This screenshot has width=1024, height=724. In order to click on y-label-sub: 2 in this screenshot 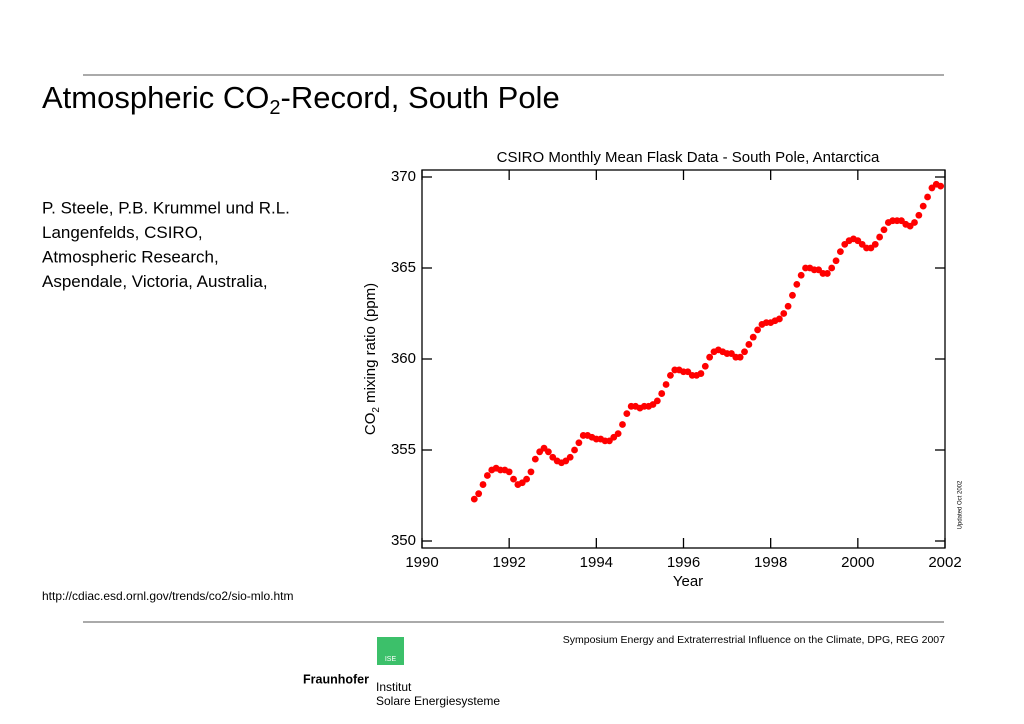, I will do `click(376, 410)`.